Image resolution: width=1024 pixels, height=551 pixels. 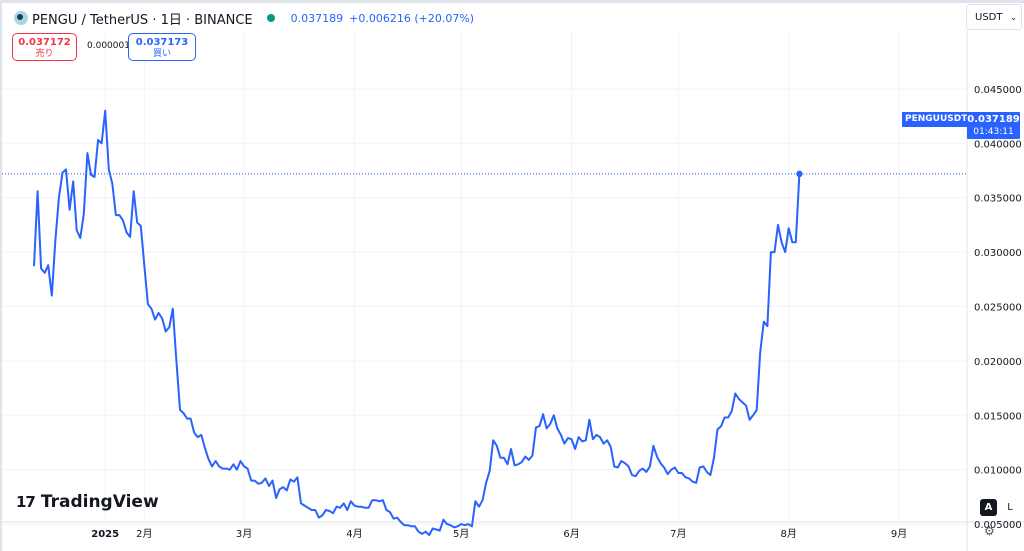 I want to click on chevron-down-icon: ⌄, so click(x=1013, y=17).